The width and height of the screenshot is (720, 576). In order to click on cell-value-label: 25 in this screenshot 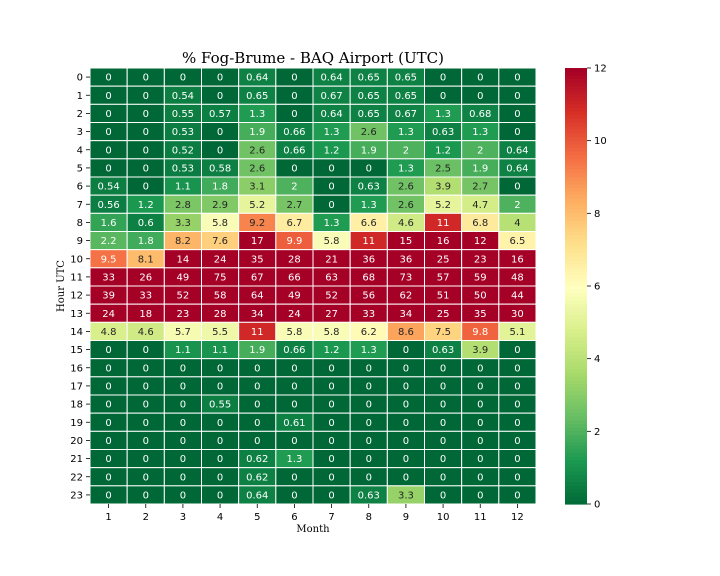, I will do `click(443, 314)`.